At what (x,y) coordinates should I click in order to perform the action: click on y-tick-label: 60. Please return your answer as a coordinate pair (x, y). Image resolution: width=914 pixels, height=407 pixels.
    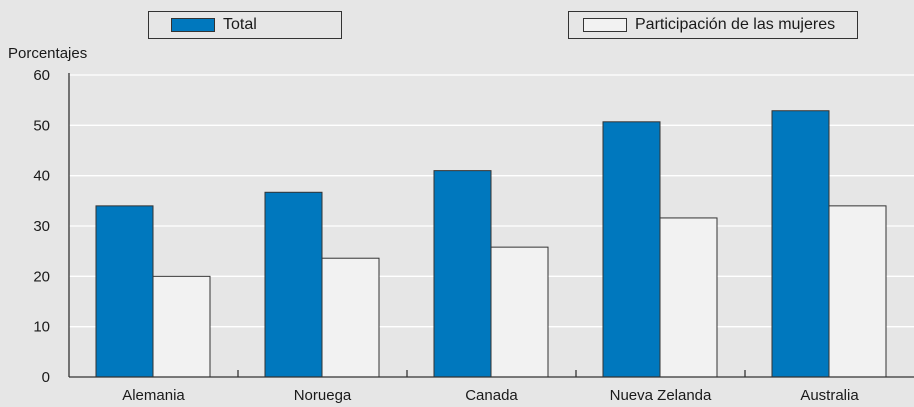
    Looking at the image, I should click on (41, 75).